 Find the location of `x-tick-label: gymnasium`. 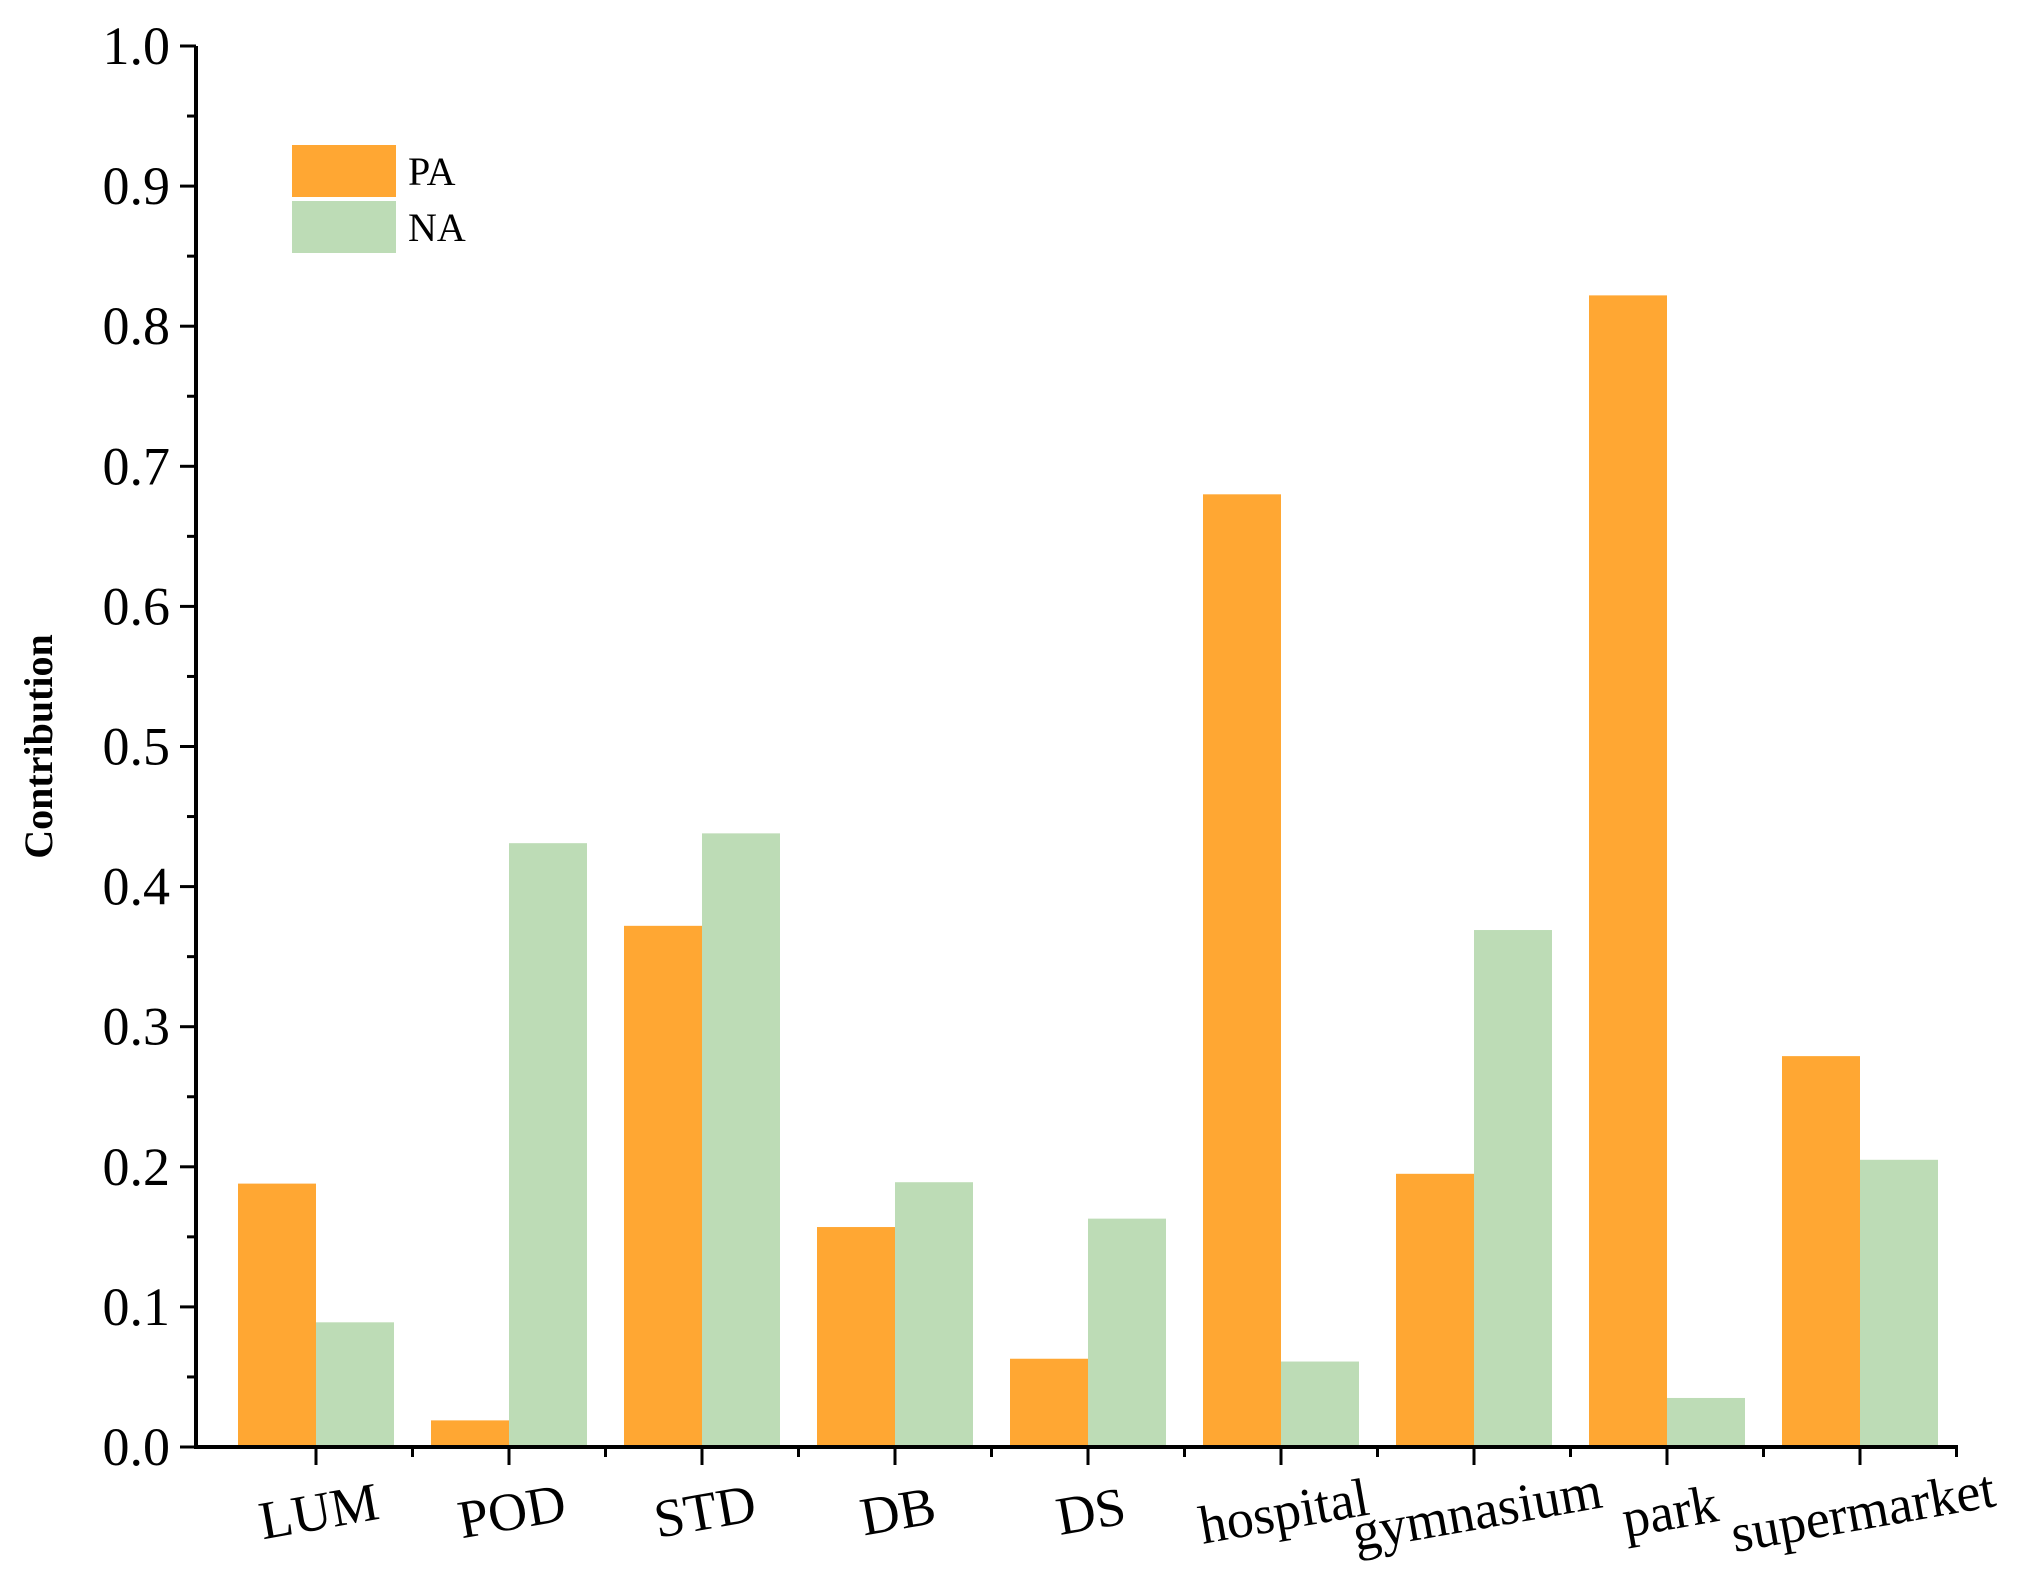

x-tick-label: gymnasium is located at coordinates (1477, 1511).